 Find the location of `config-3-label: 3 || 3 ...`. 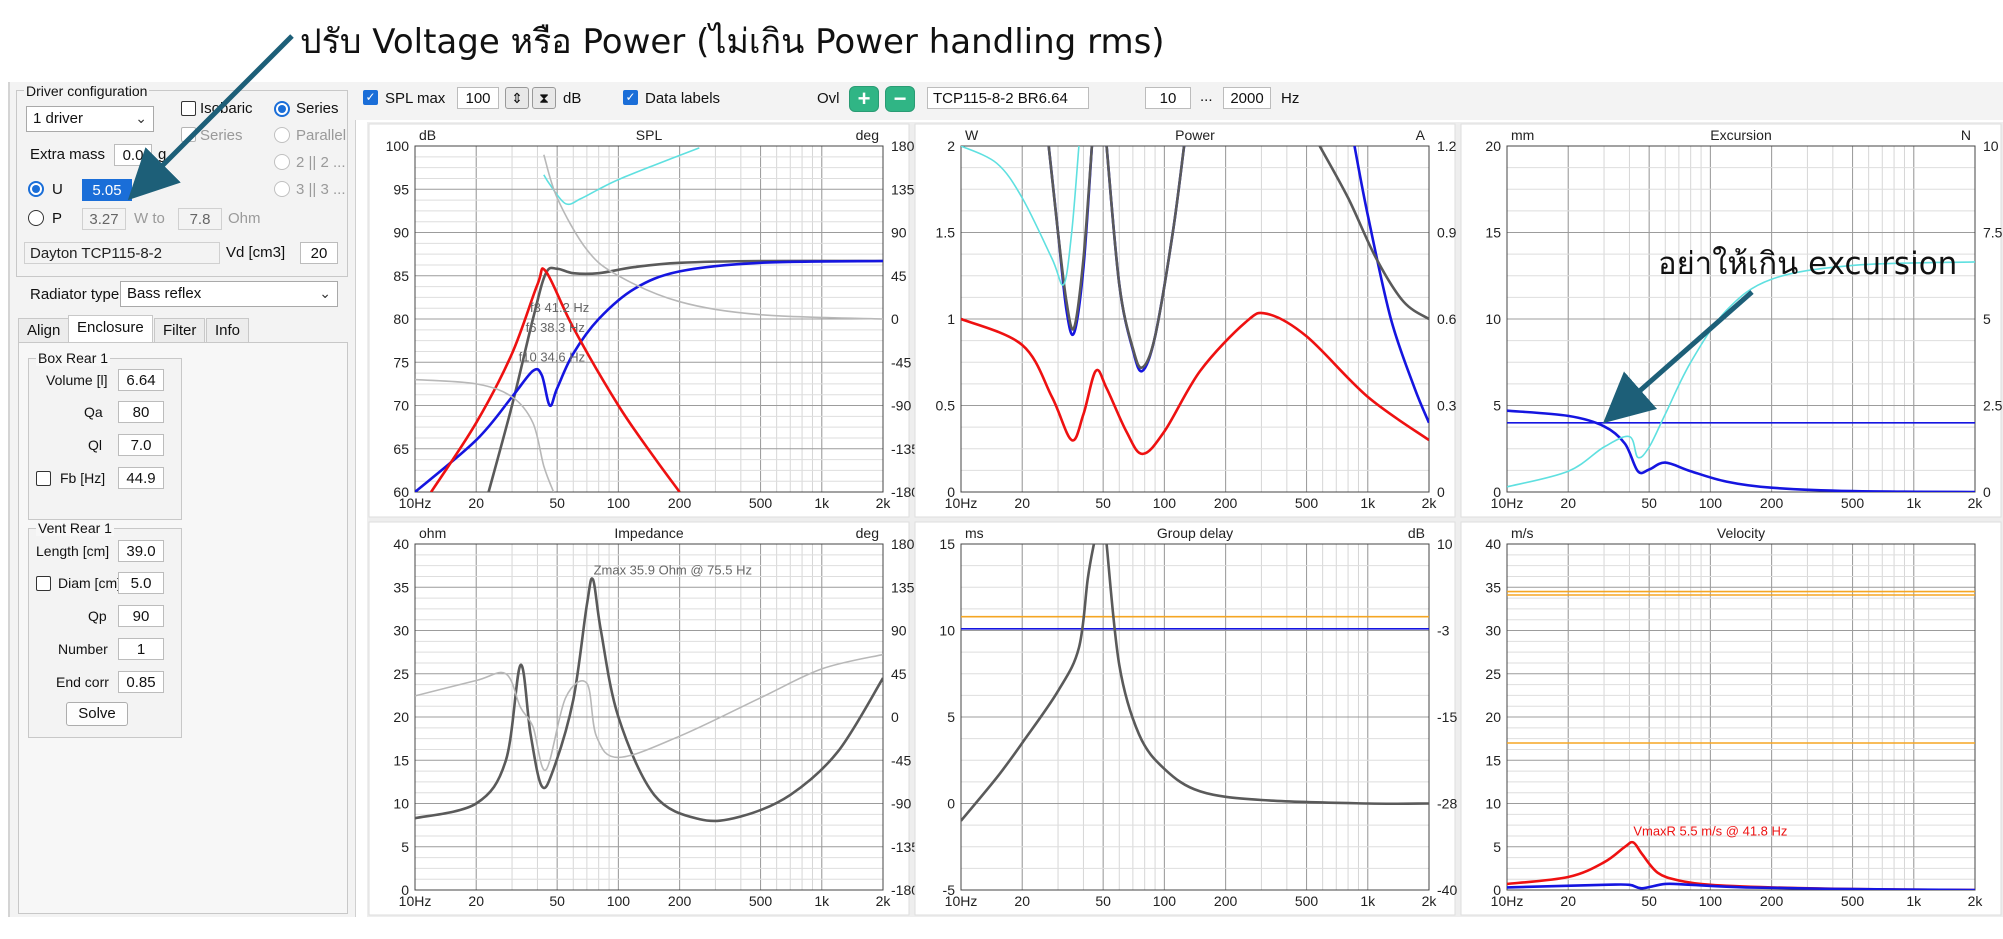

config-3-label: 3 || 3 ... is located at coordinates (321, 189).